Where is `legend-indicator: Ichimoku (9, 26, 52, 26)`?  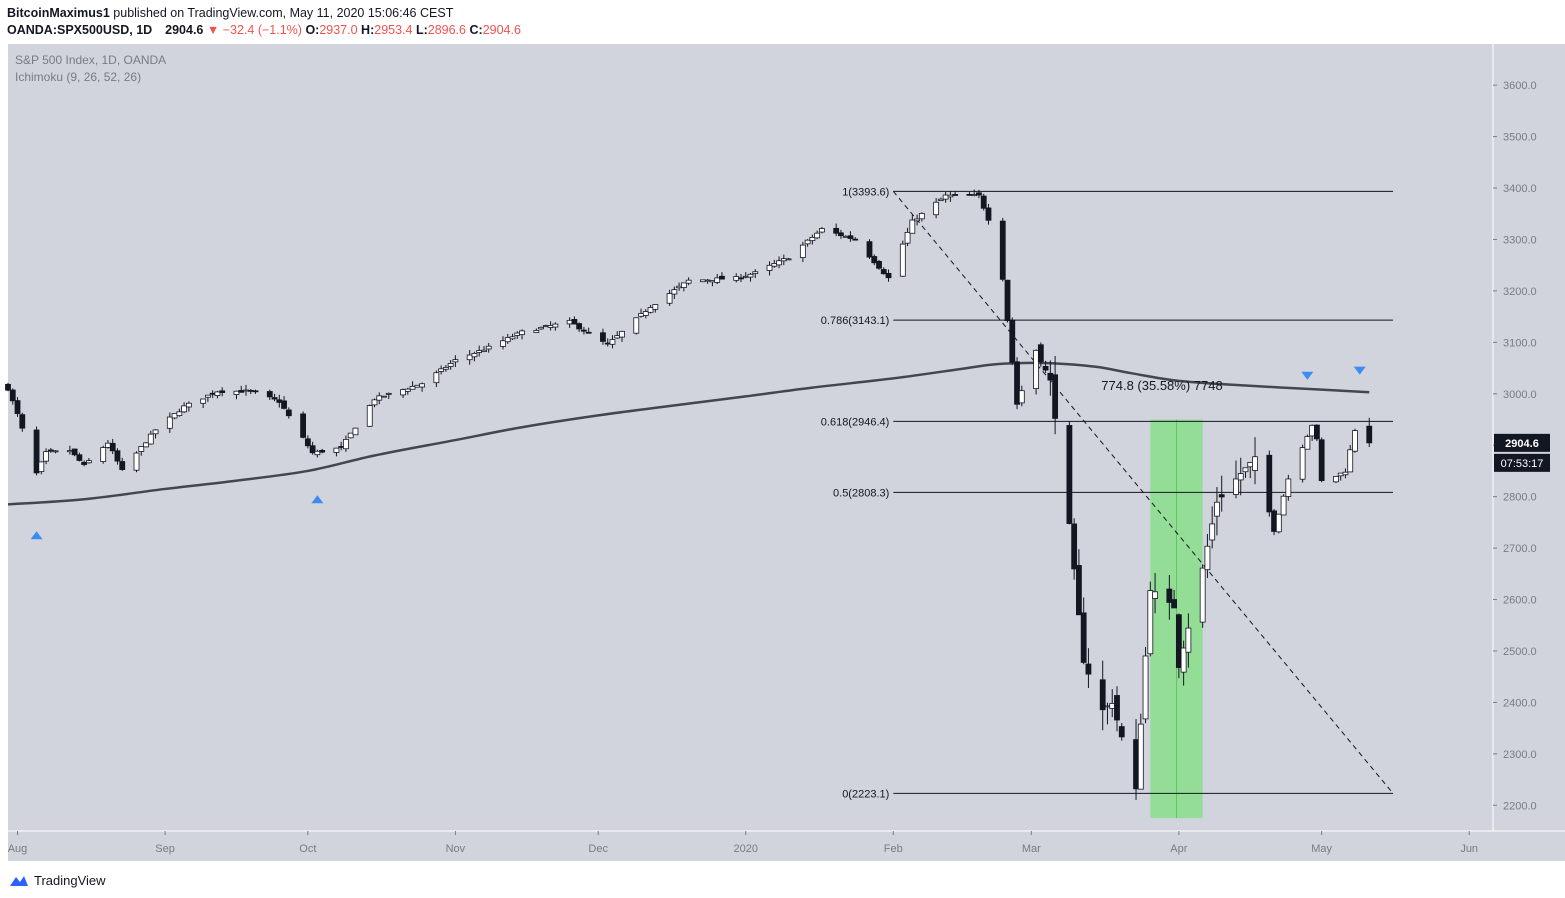
legend-indicator: Ichimoku (9, 26, 52, 26) is located at coordinates (78, 77).